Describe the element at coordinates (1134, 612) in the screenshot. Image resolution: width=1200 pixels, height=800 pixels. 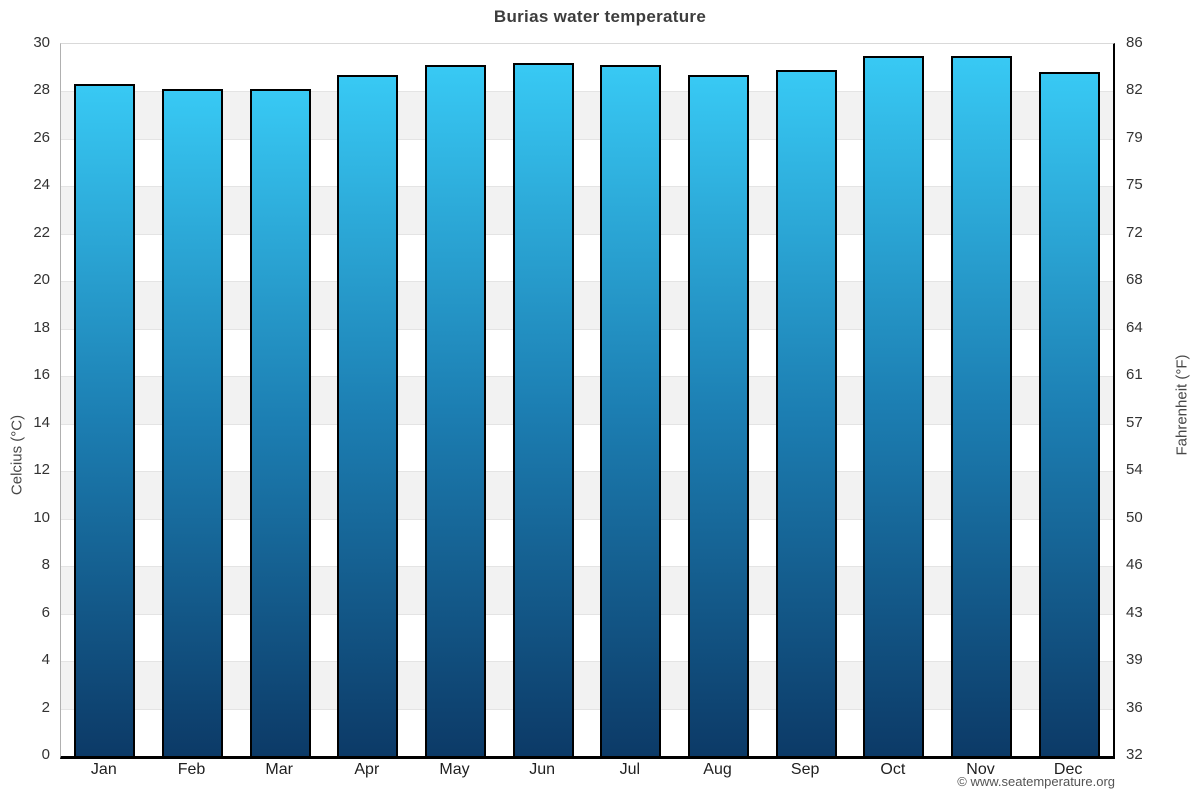
I see `fahrenheit-tick-label: 43` at that location.